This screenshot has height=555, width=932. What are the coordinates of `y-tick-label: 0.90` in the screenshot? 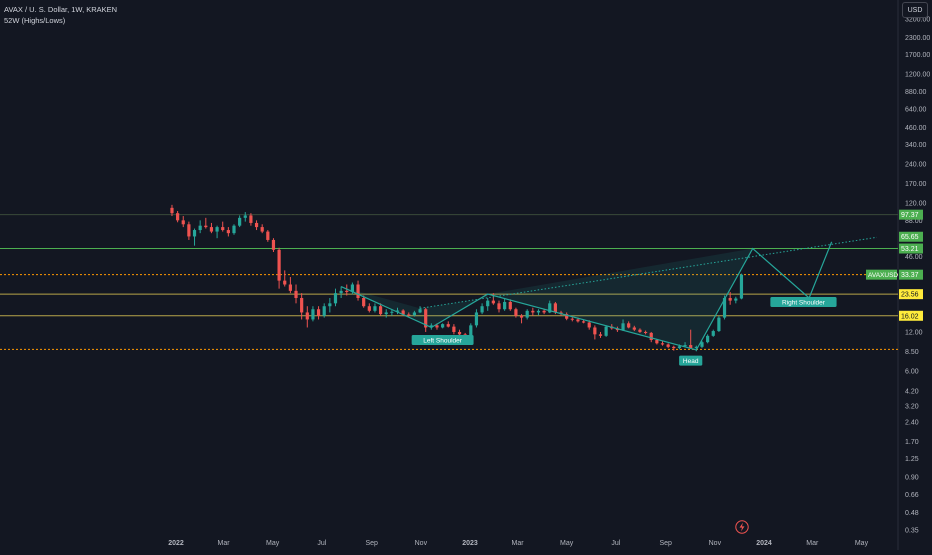 It's located at (912, 478).